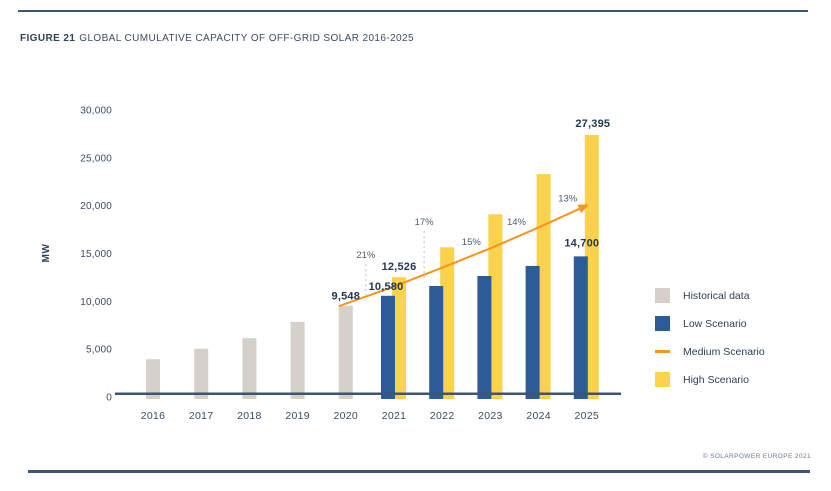  Describe the element at coordinates (568, 198) in the screenshot. I see `growth-label: 13%` at that location.